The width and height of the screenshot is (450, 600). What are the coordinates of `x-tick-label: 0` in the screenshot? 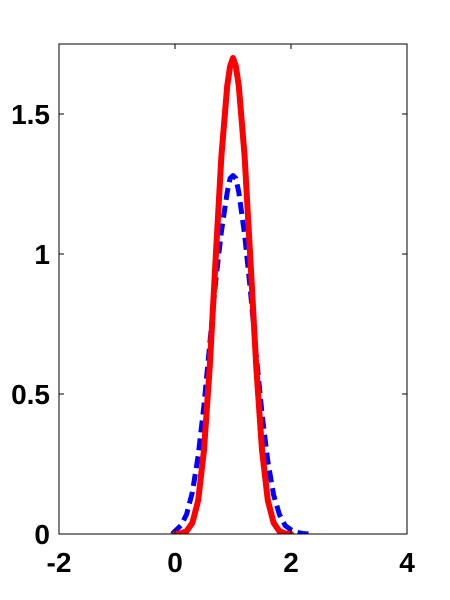 It's located at (175, 562).